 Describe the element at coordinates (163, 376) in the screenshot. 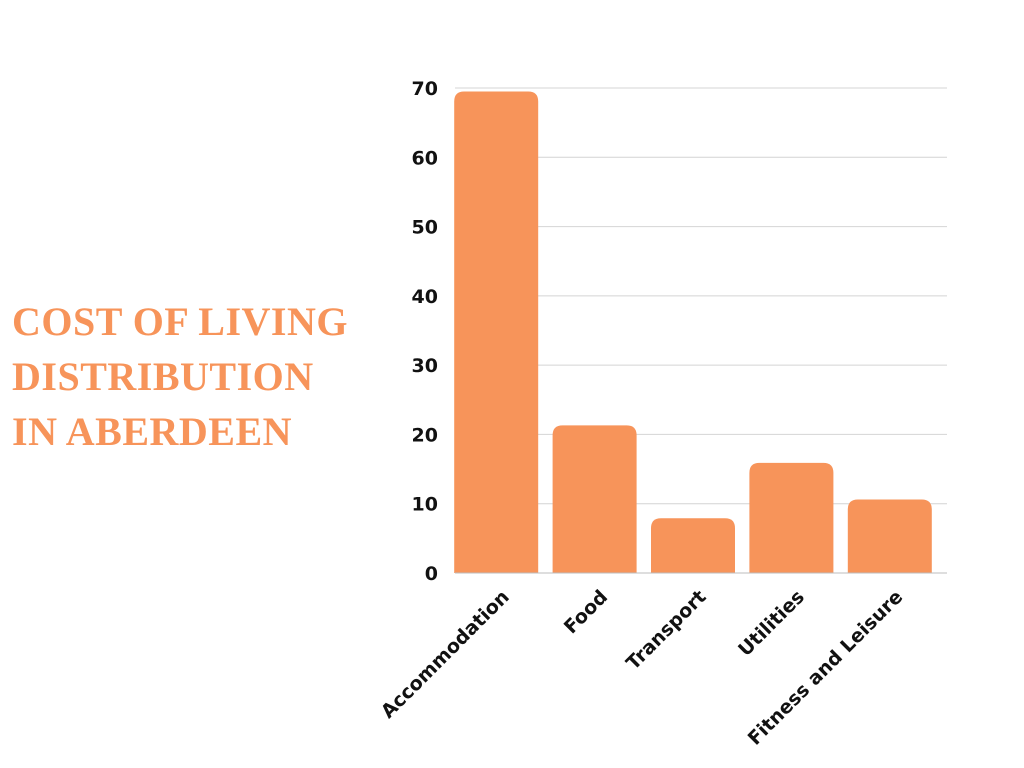

I see `chart-title-line: DISTRIBUTION` at that location.